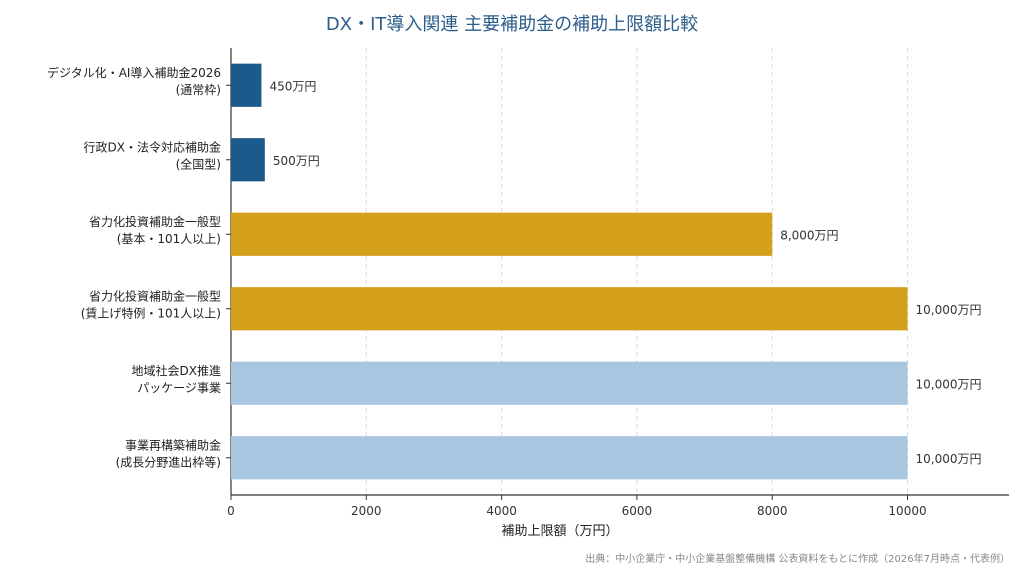 The height and width of the screenshot is (573, 1024). Describe the element at coordinates (512, 24) in the screenshot. I see `chart-title: DX・IT導入関連 主要補助金の補助上限額比較` at that location.